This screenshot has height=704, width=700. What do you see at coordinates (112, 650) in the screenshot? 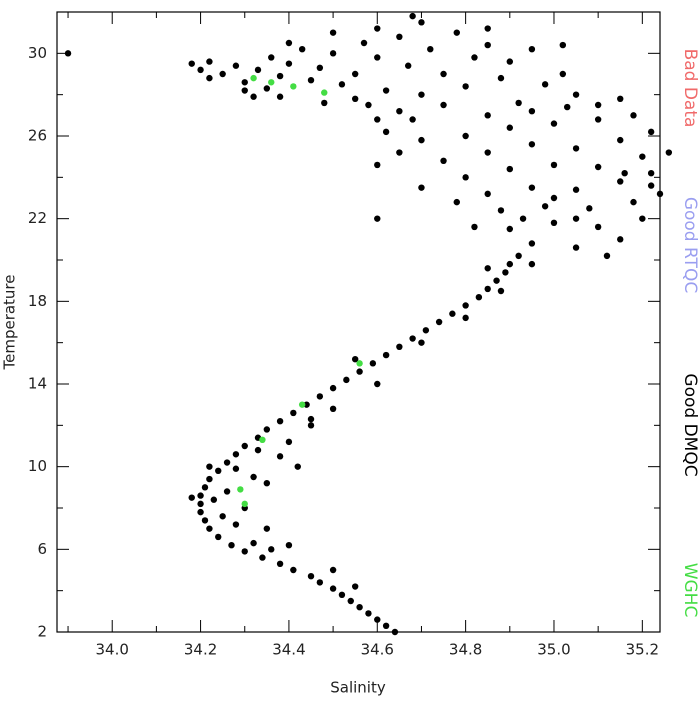
I see `x-tick-label: 34.0` at bounding box center [112, 650].